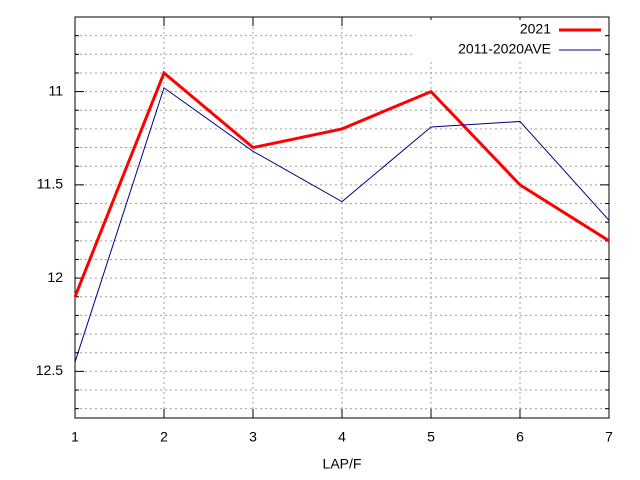  I want to click on x-axis-label: LAP/F, so click(342, 464).